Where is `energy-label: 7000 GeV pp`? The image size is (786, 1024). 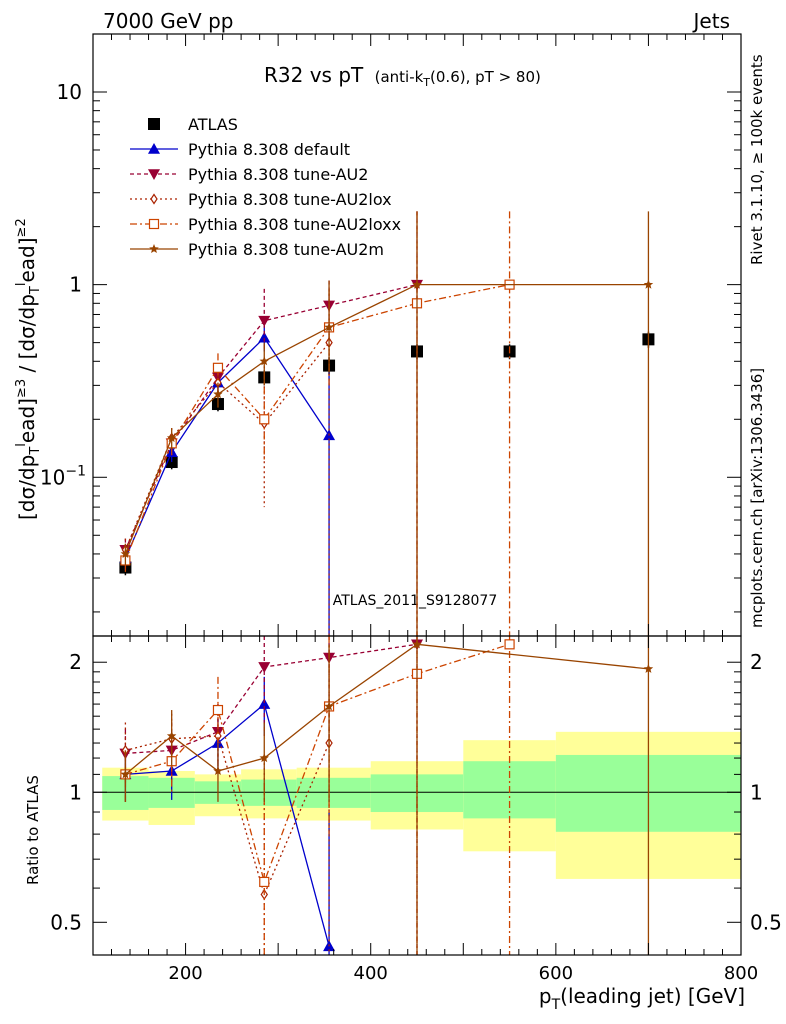 energy-label: 7000 GeV pp is located at coordinates (168, 21).